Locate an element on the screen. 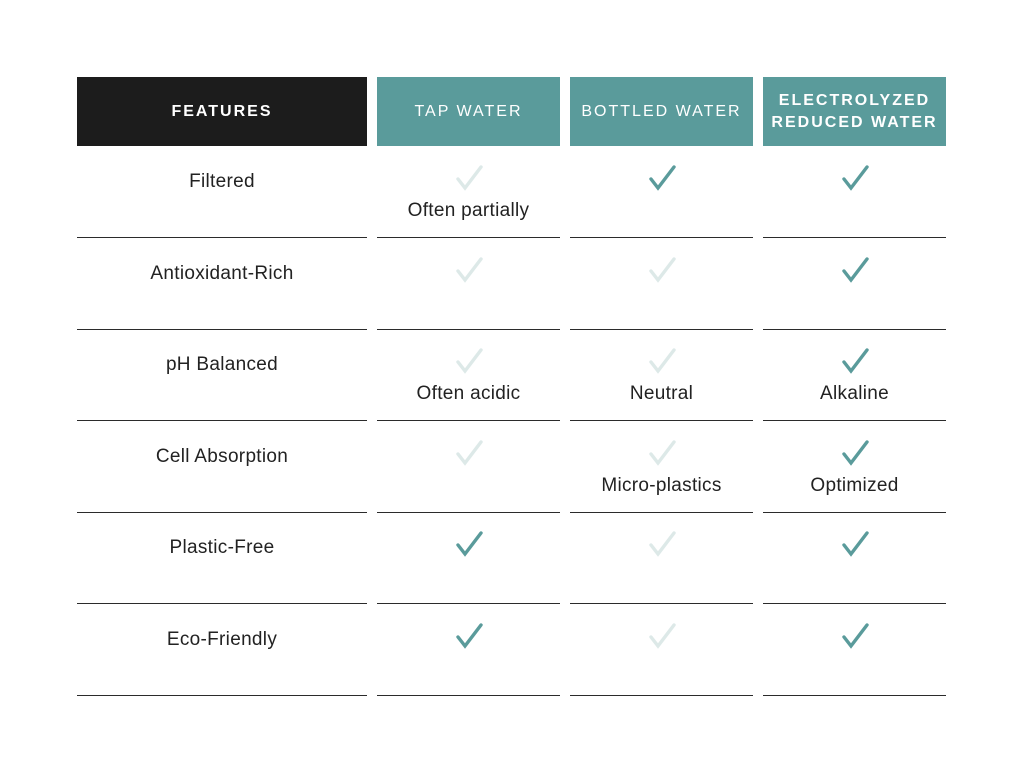 This screenshot has height=768, width=1024. tap-cell: Often partially is located at coordinates (468, 192).